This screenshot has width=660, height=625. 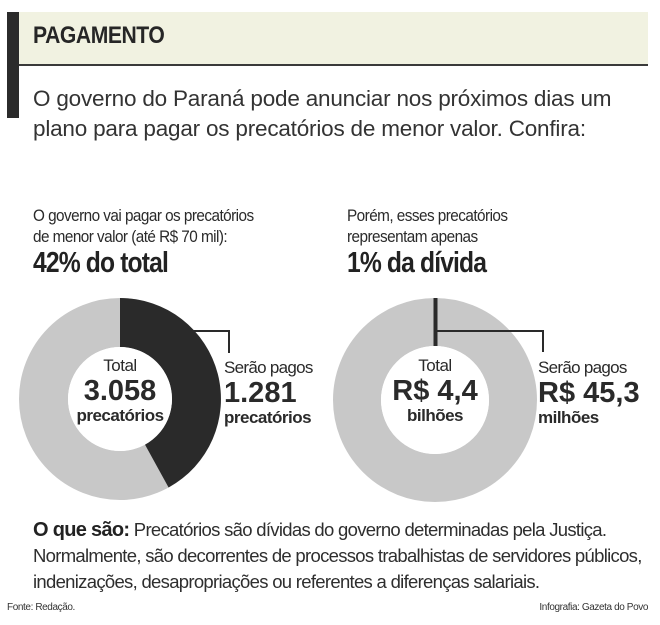 I want to click on right-chart-title-line2: representam apenas, so click(x=412, y=236).